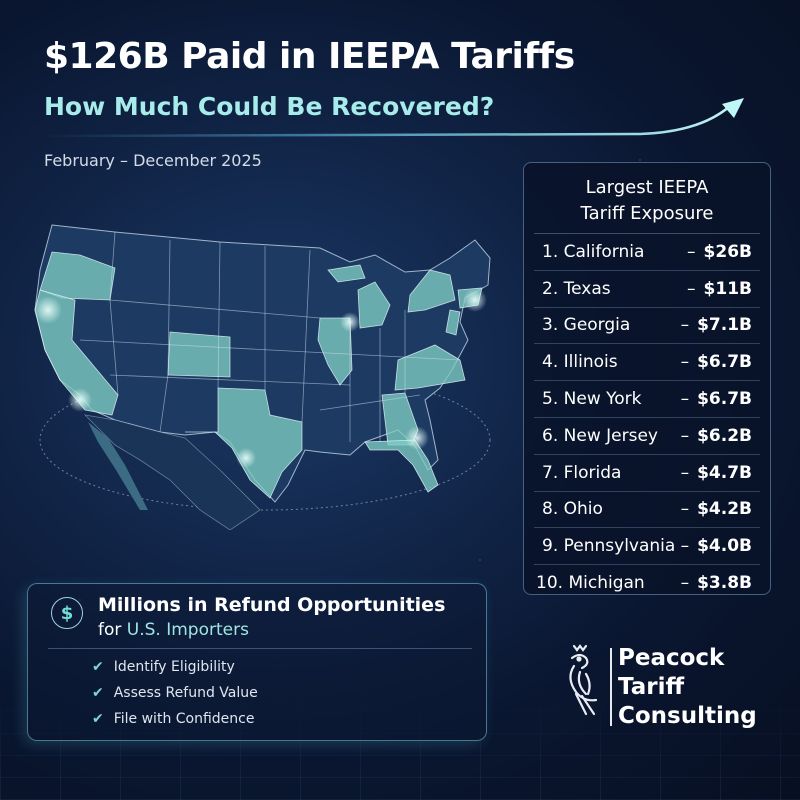  Describe the element at coordinates (272, 605) in the screenshot. I see `refund-headline: Millions in Refund Opportunities` at that location.